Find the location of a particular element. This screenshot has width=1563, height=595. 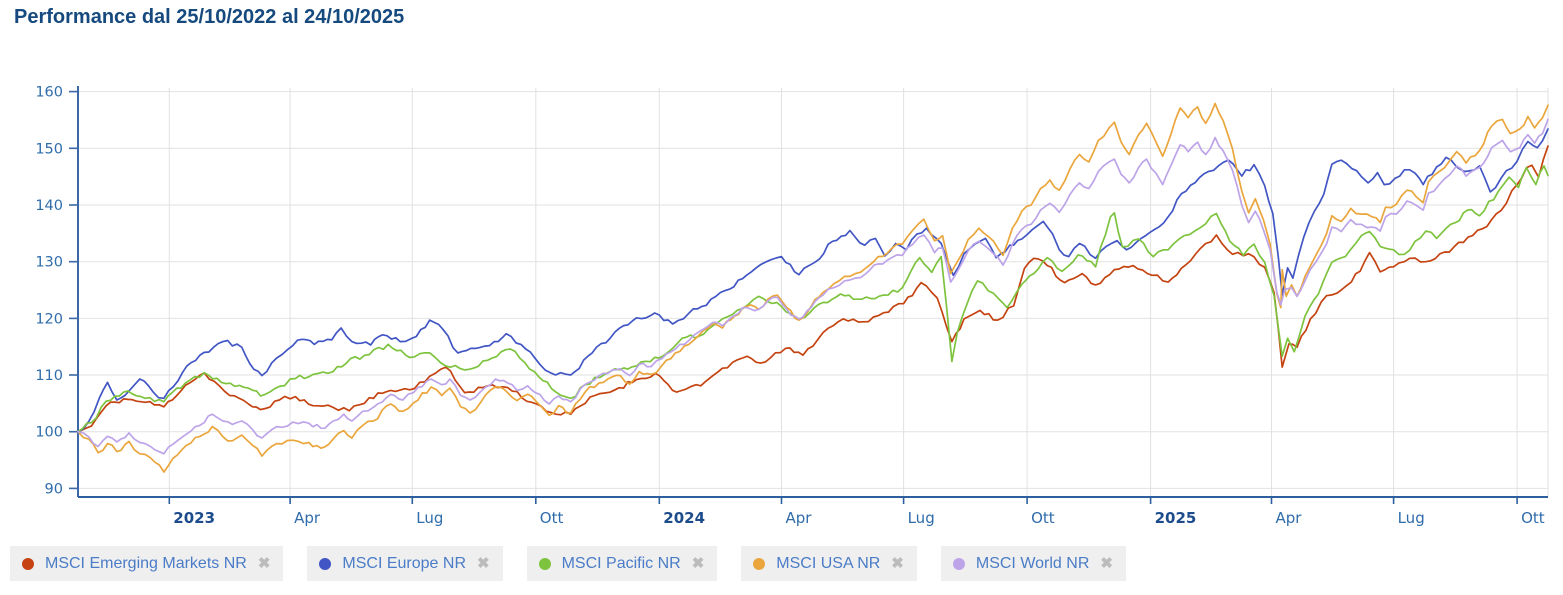

legend-label: MSCI Emerging Markets NR is located at coordinates (146, 563).